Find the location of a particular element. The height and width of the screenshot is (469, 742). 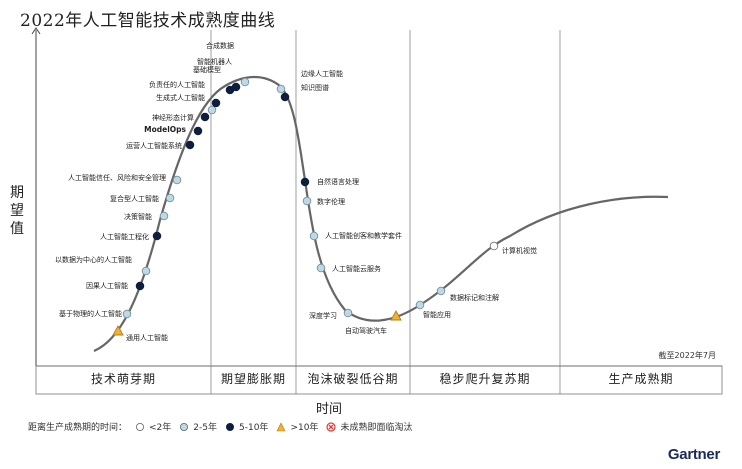

point-label: 人工智能创客和教学套件 is located at coordinates (363, 235).